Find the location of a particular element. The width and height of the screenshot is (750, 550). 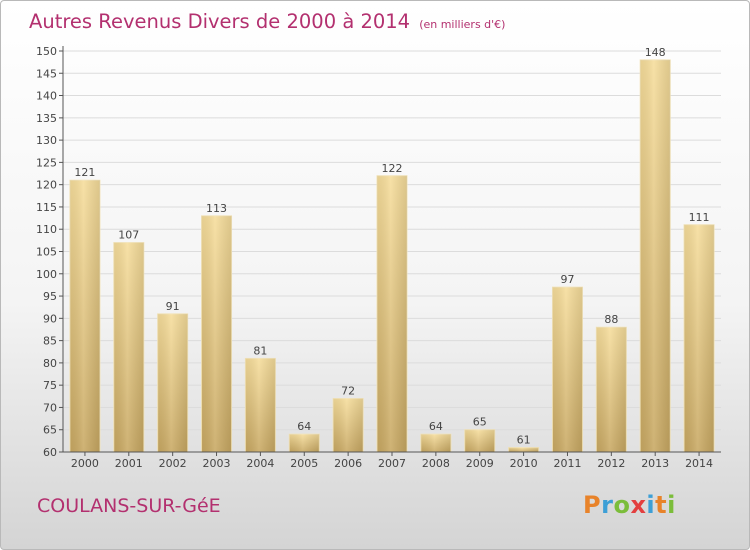

bar-value-label: 81 is located at coordinates (260, 350).